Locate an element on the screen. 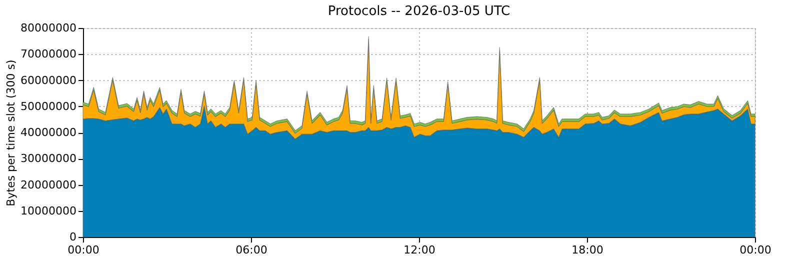 This screenshot has width=790, height=267. chart-title: Protocols -- 2026-03-05 UTC is located at coordinates (419, 11).